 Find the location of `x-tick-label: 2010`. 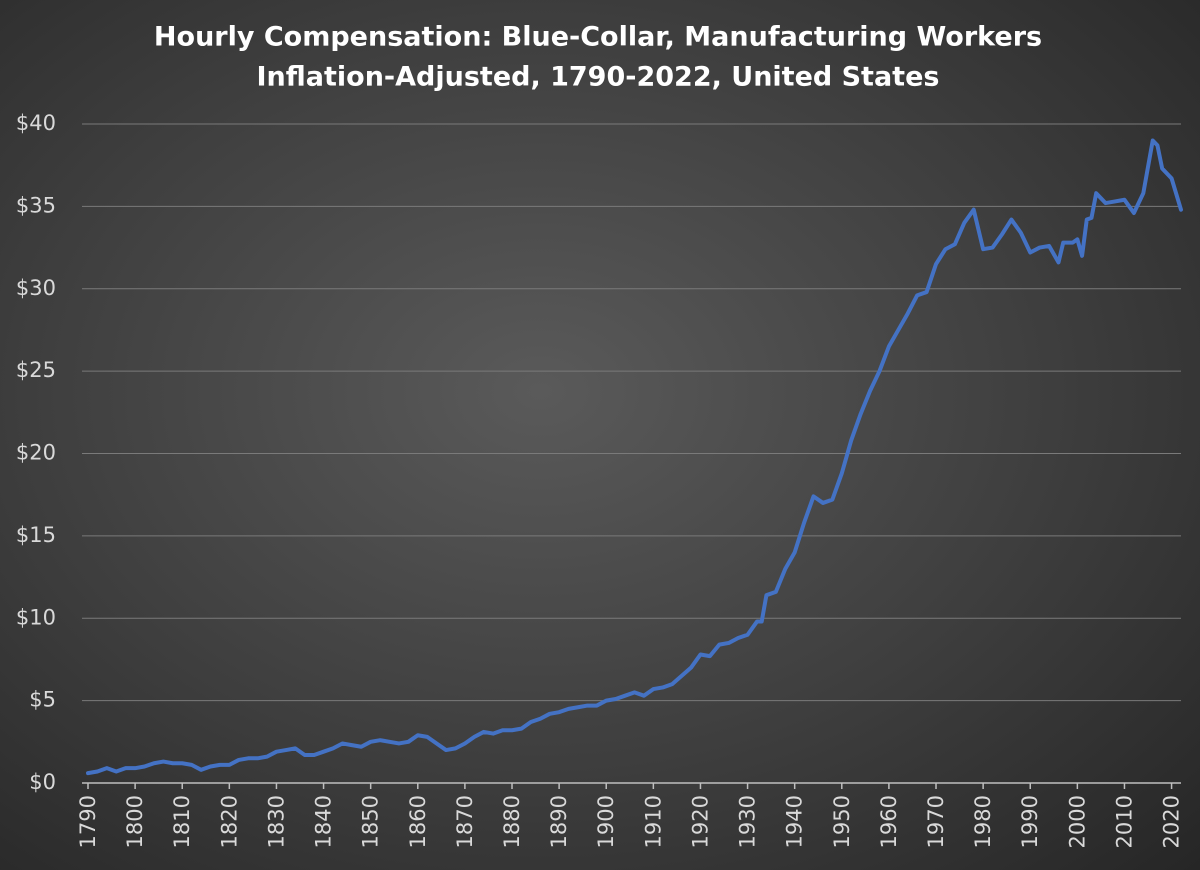

x-tick-label: 2010 is located at coordinates (1124, 821).